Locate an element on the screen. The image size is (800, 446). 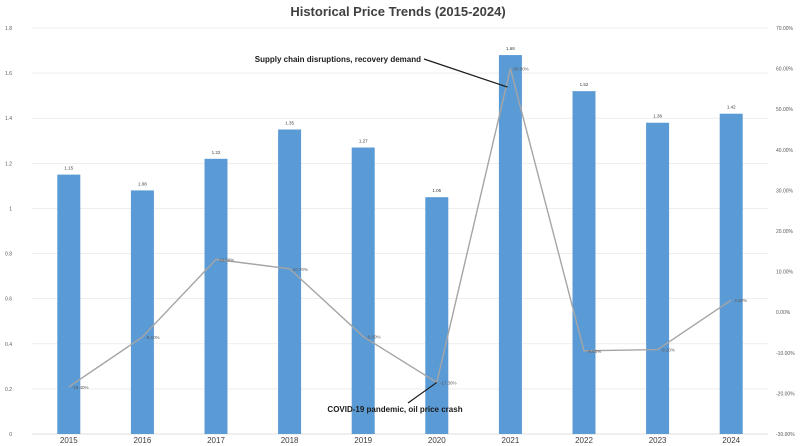
y-right-tick: 20.00% is located at coordinates (785, 232).